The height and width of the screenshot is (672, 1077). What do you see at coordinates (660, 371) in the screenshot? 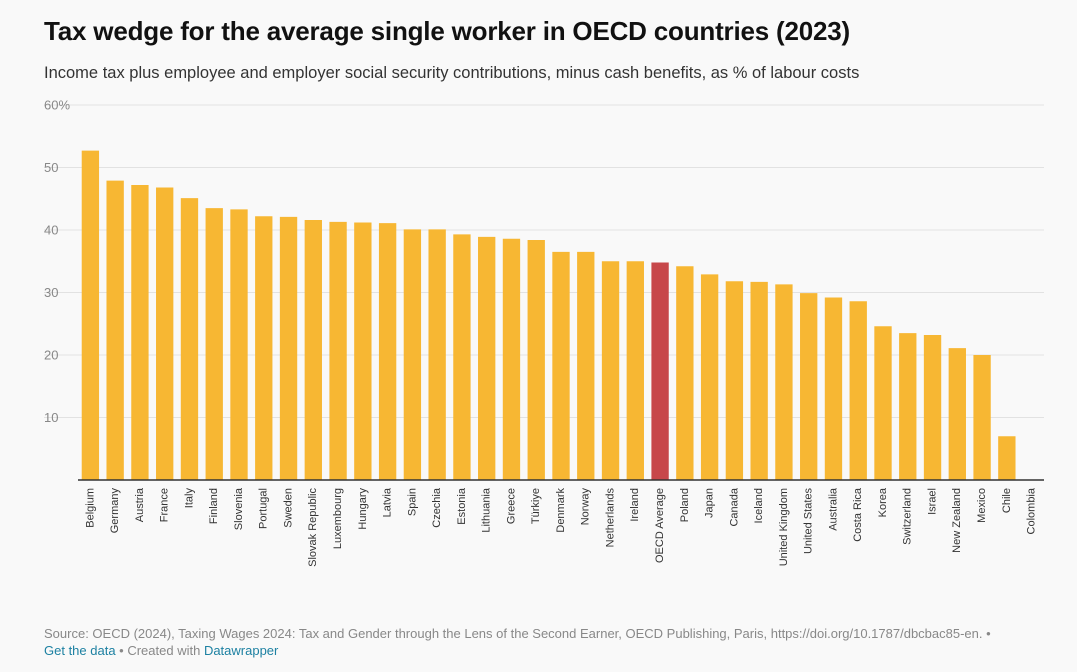
I see `bar-oecd-average` at bounding box center [660, 371].